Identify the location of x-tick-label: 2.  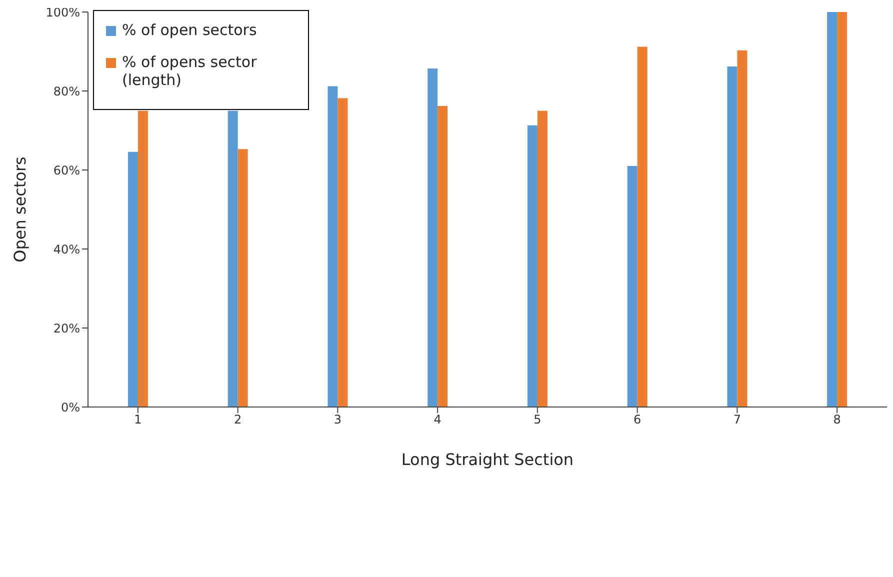
(238, 419).